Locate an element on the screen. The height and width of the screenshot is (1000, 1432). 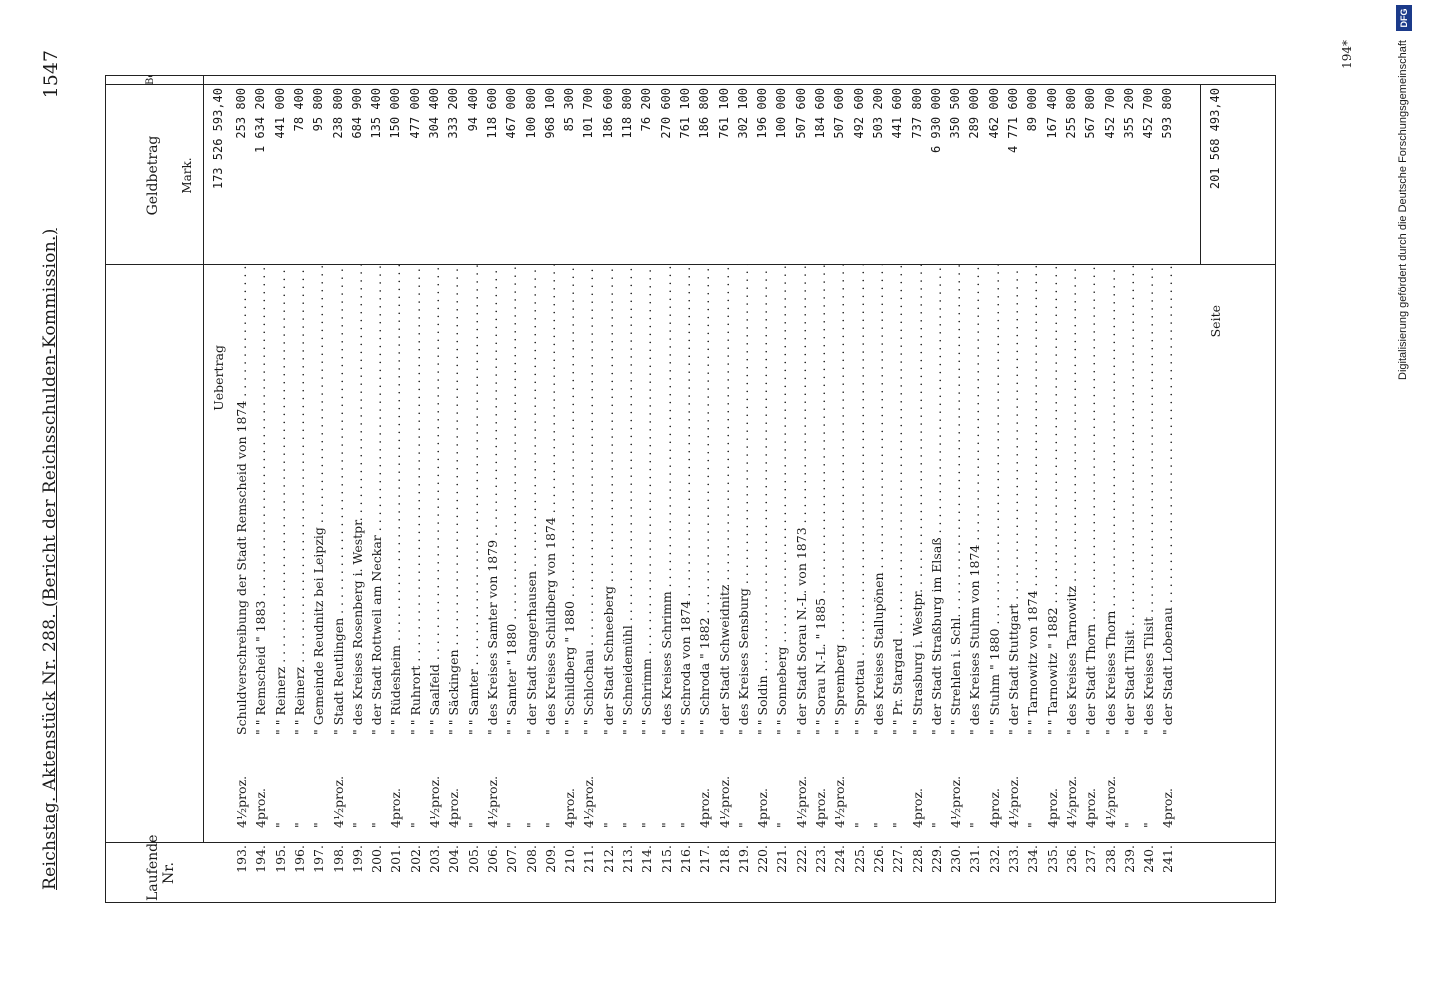
row-amount: 452 700 is located at coordinates (1109, 113).